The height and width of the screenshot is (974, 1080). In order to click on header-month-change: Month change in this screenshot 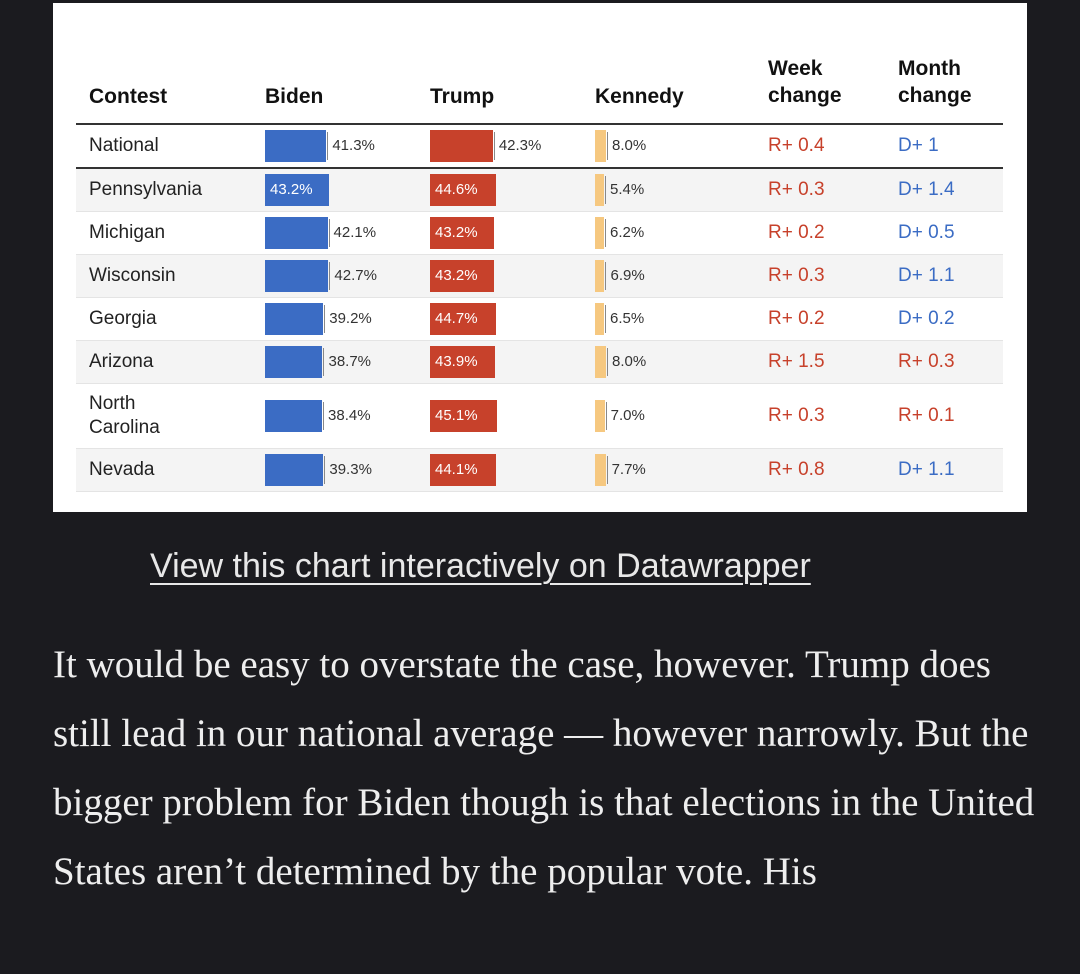, I will do `click(935, 82)`.